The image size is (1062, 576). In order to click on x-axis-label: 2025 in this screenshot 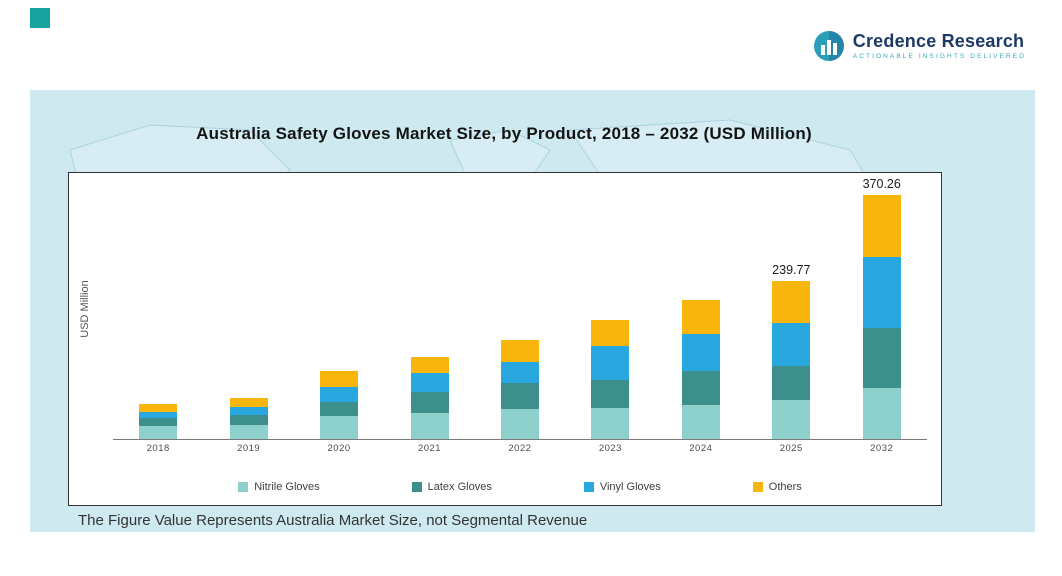, I will do `click(791, 448)`.